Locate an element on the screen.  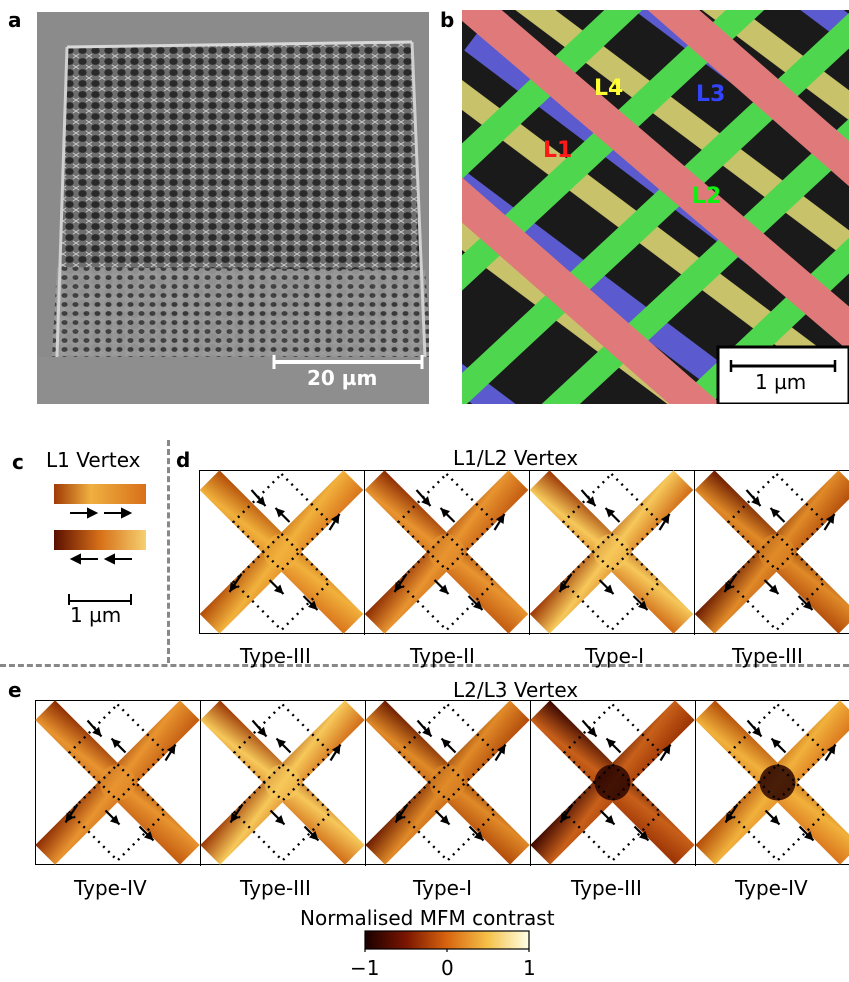
colorbar-tick-max: 1 is located at coordinates (529, 968).